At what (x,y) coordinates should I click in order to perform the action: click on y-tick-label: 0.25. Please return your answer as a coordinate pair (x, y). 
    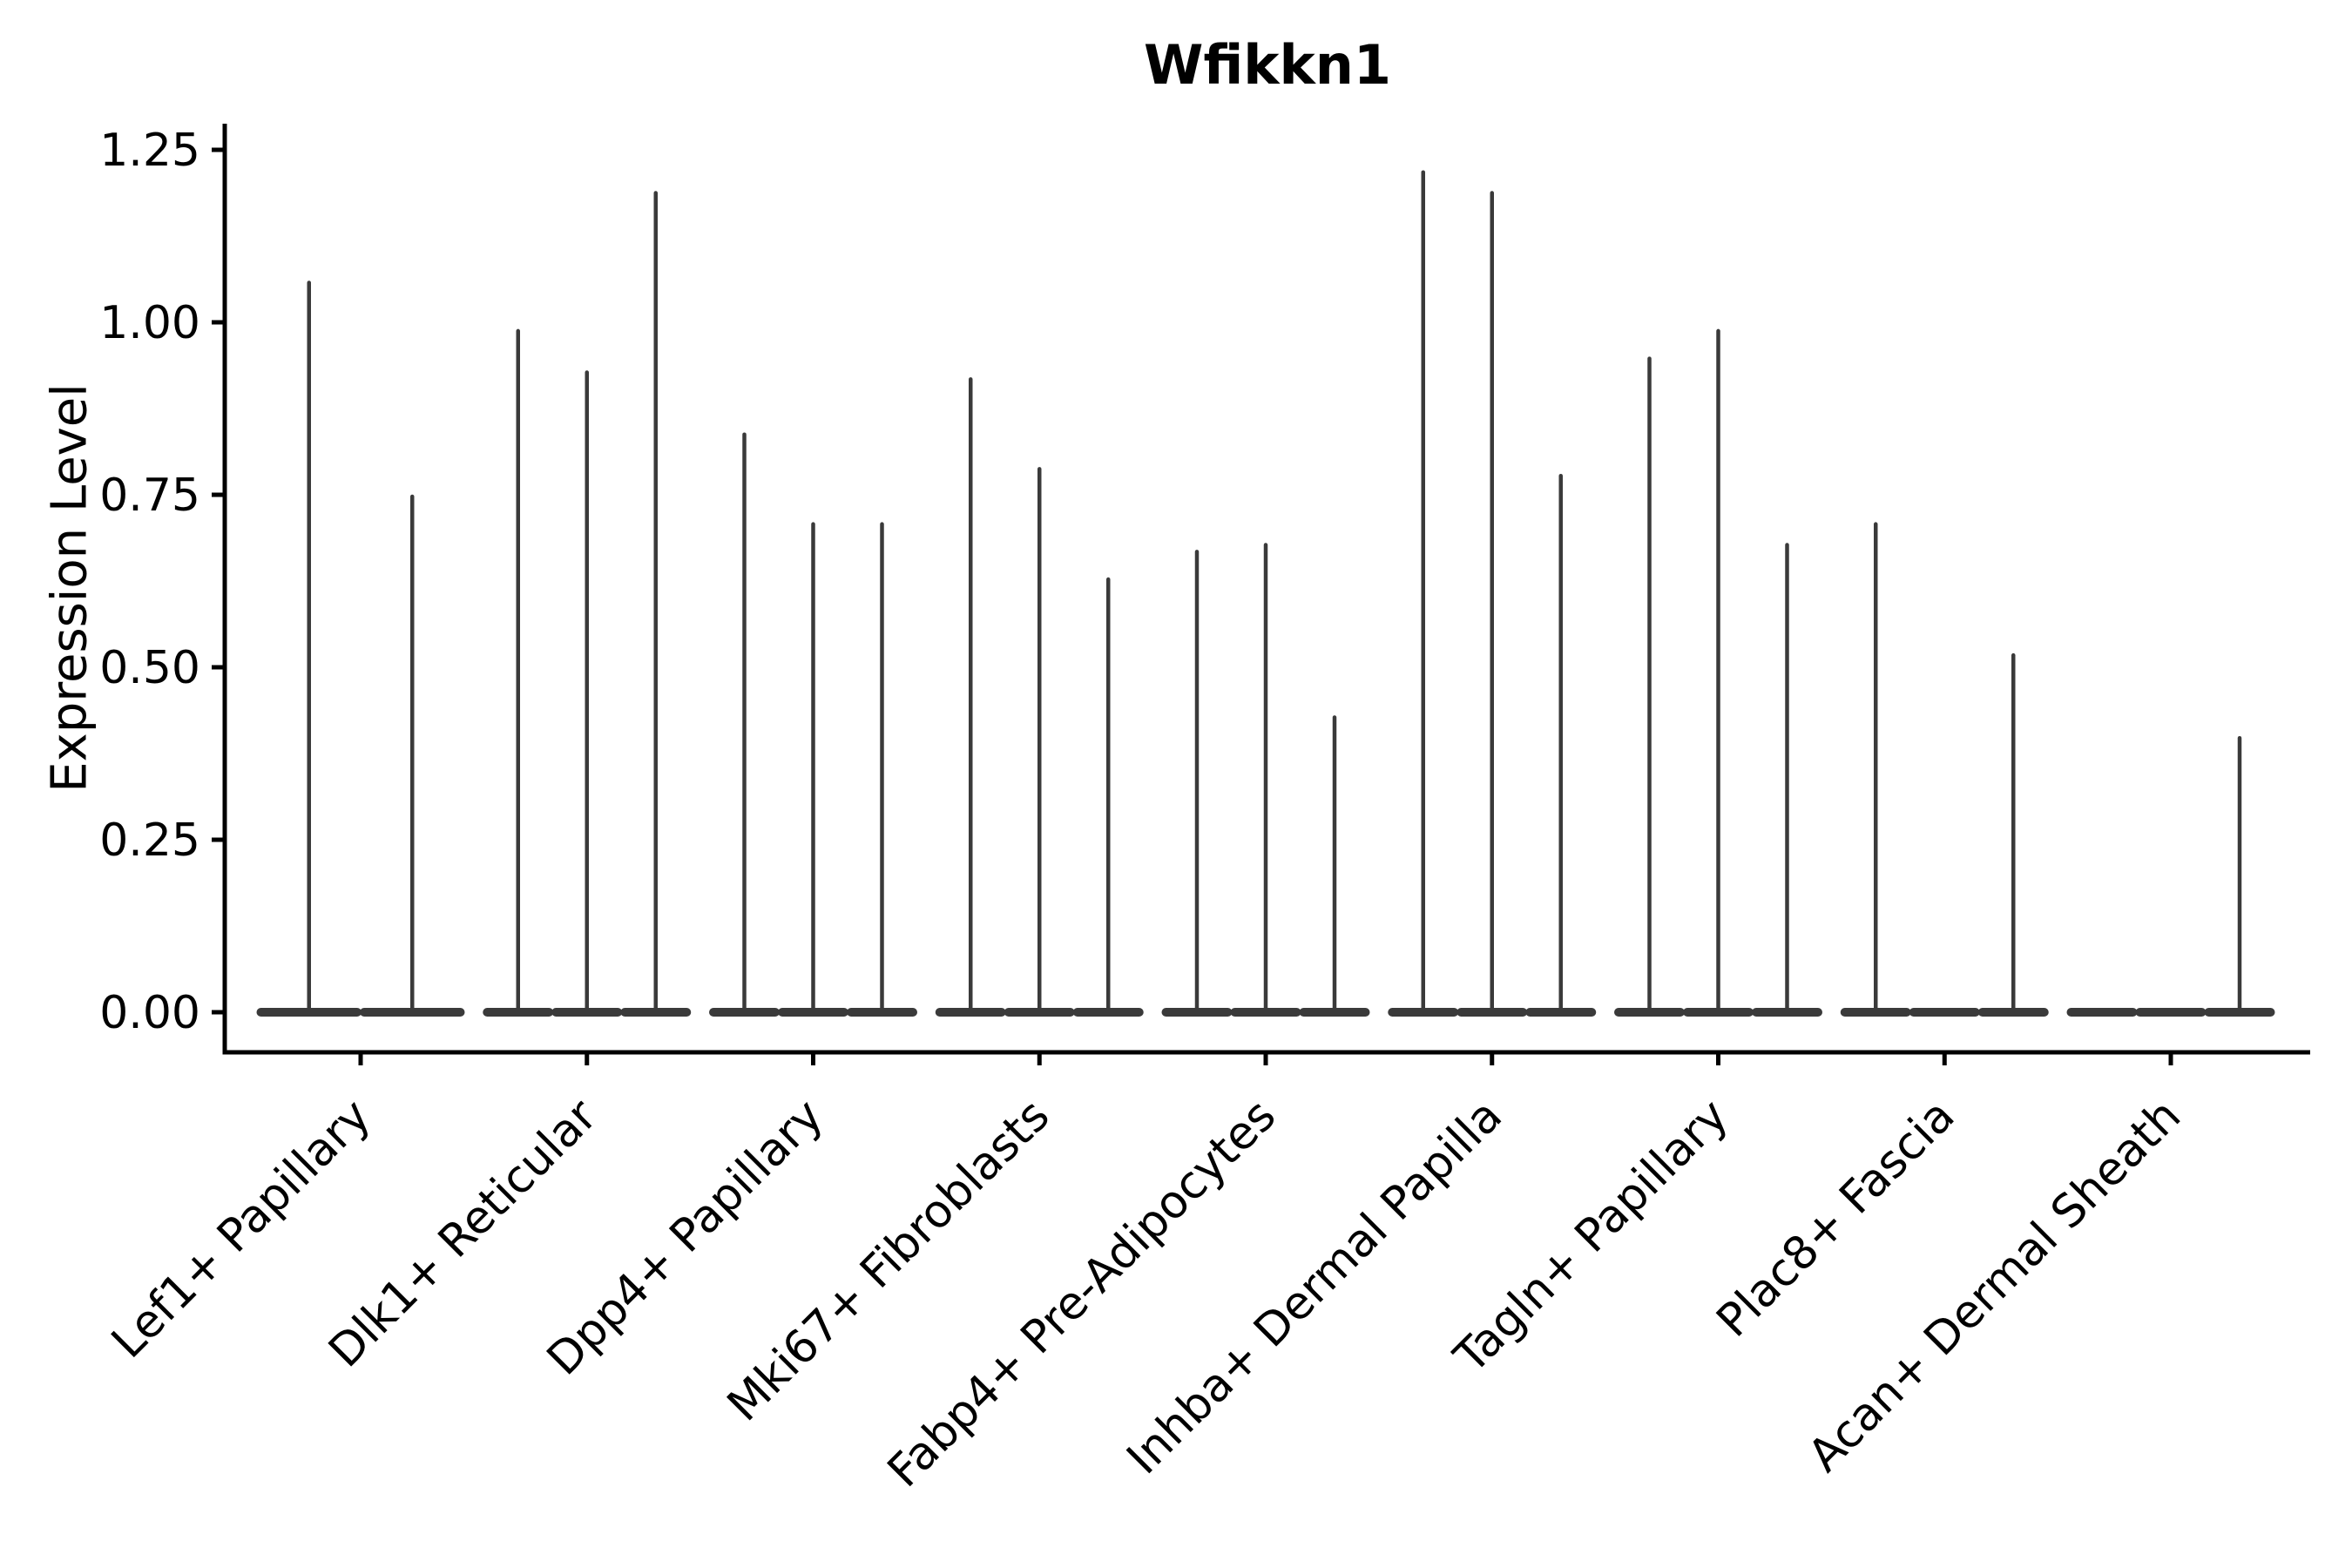
    Looking at the image, I should click on (150, 840).